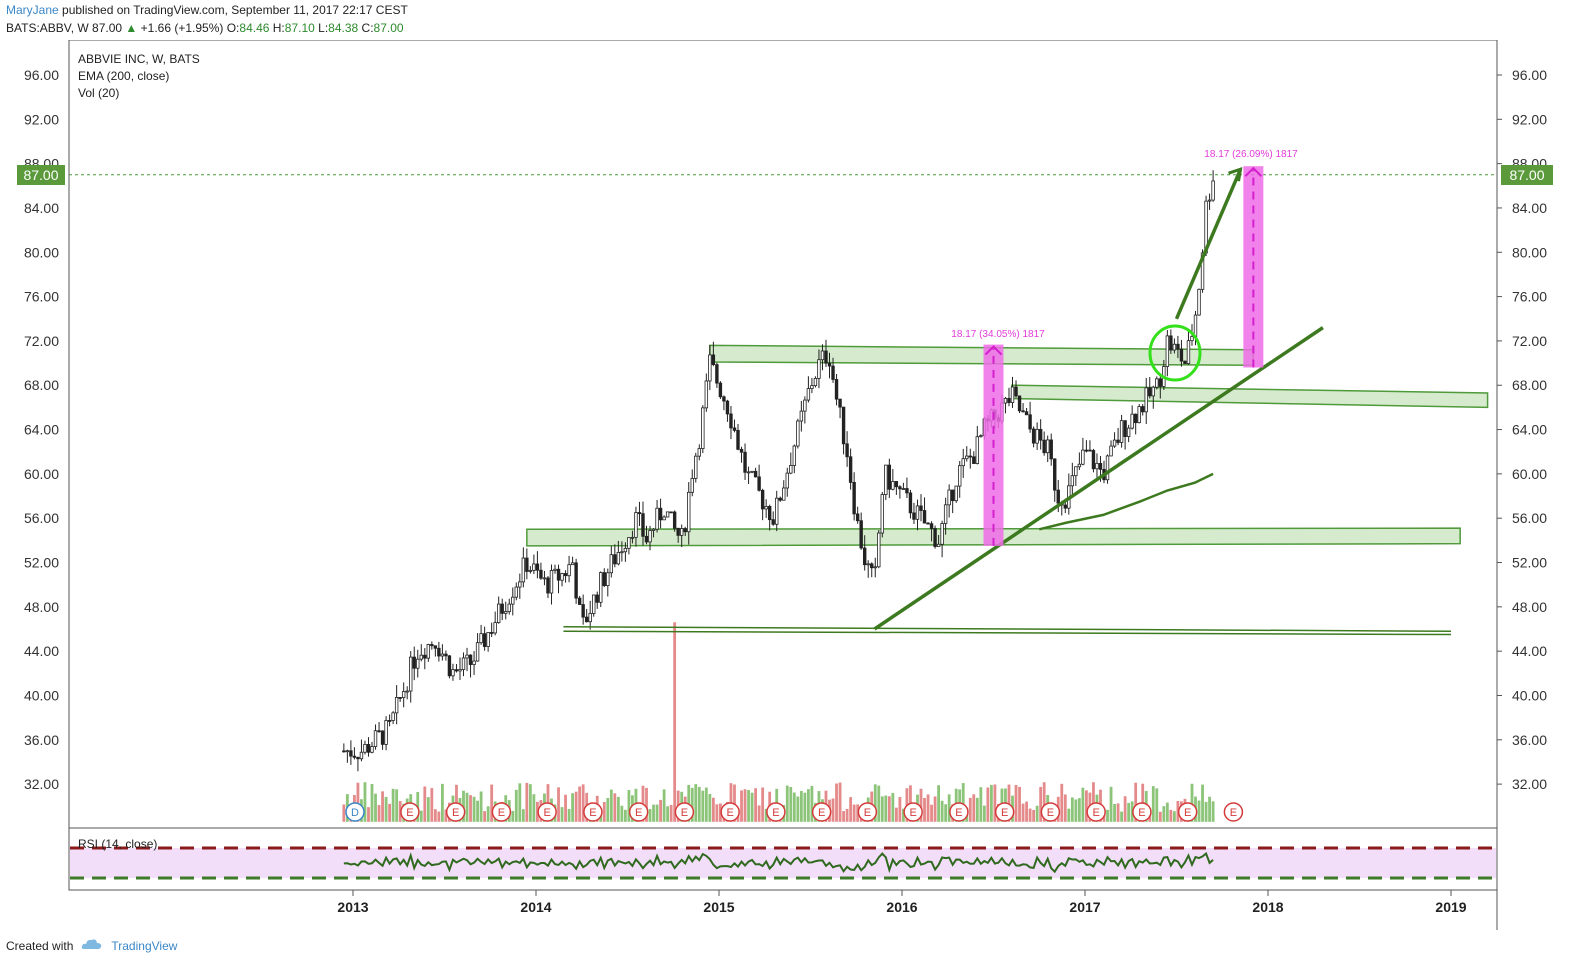 The width and height of the screenshot is (1584, 964). What do you see at coordinates (233, 28) in the screenshot?
I see `open-label: O:` at bounding box center [233, 28].